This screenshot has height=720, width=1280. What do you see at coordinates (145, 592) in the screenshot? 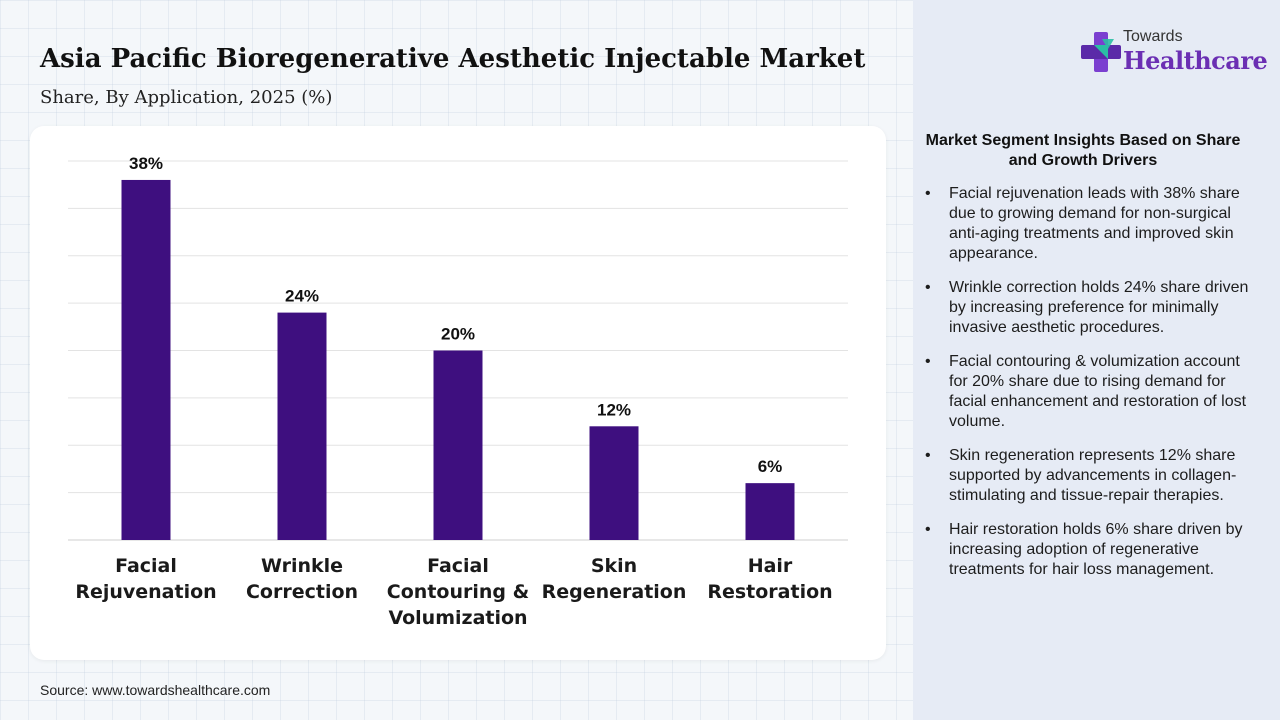
I see `category-label: Rejuvenation` at bounding box center [145, 592].